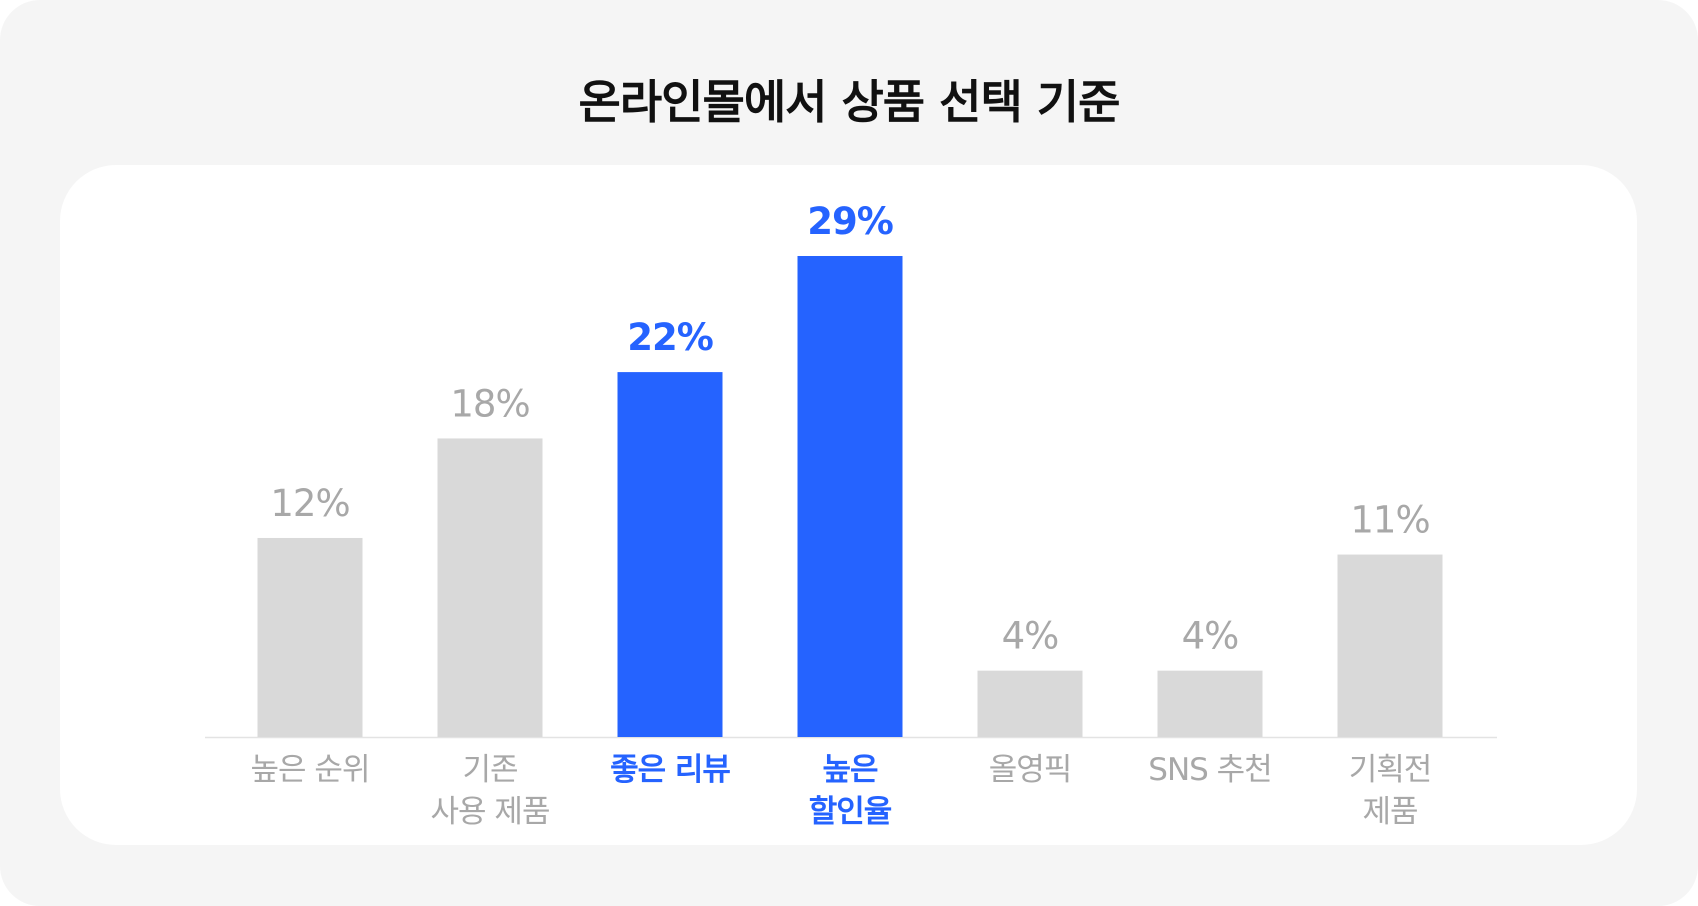 This screenshot has height=906, width=1698. I want to click on x-tick-label: 올영픽, so click(1030, 770).